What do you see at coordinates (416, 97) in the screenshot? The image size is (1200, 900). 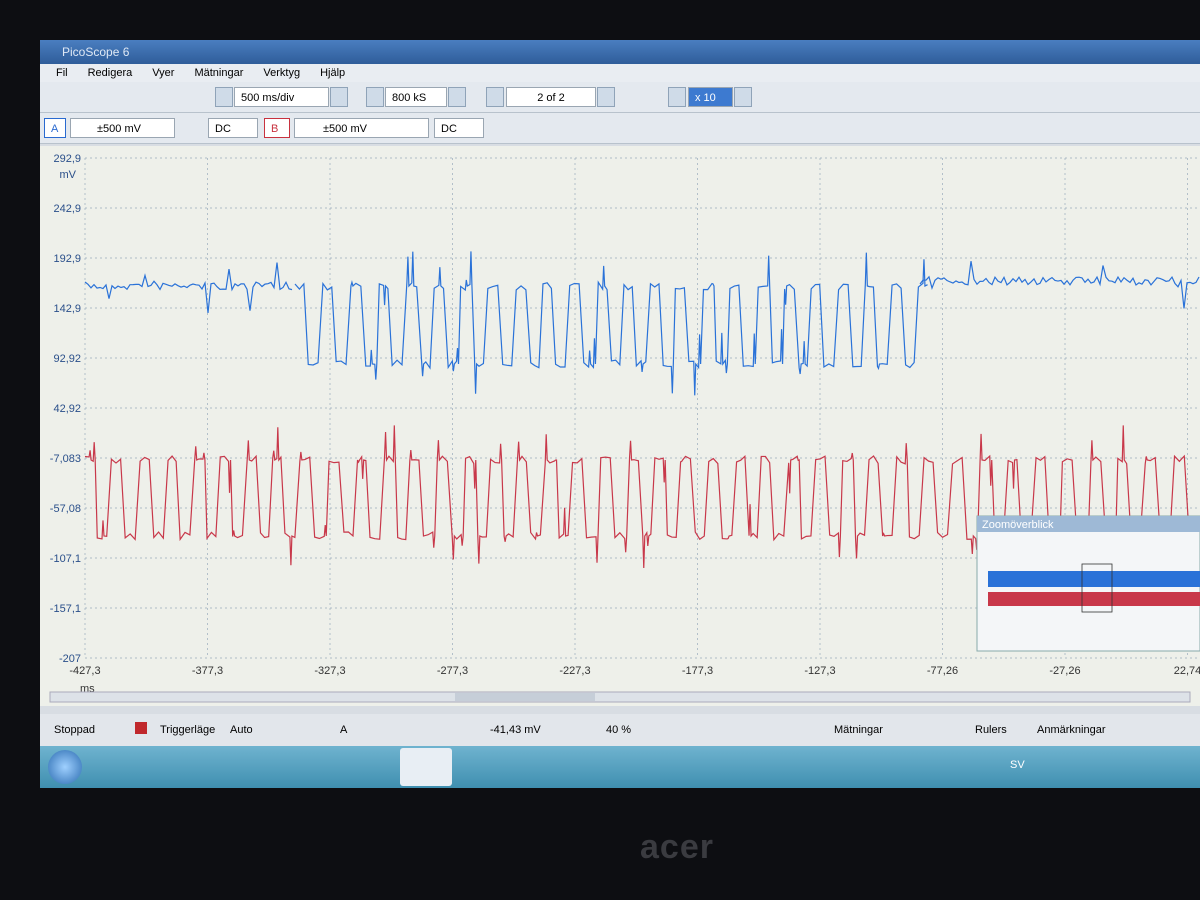 I see `samples-select: 800 kS` at bounding box center [416, 97].